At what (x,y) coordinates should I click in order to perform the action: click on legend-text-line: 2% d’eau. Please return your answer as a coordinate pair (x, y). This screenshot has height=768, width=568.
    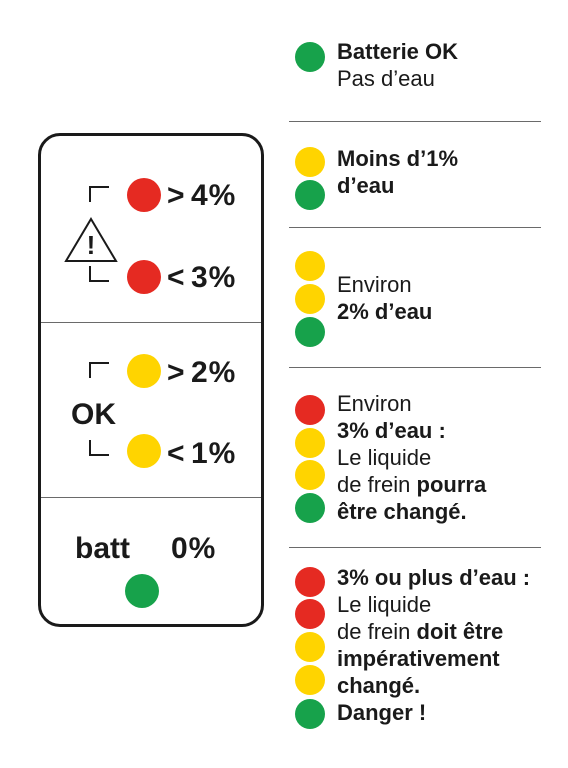
    Looking at the image, I should click on (384, 311).